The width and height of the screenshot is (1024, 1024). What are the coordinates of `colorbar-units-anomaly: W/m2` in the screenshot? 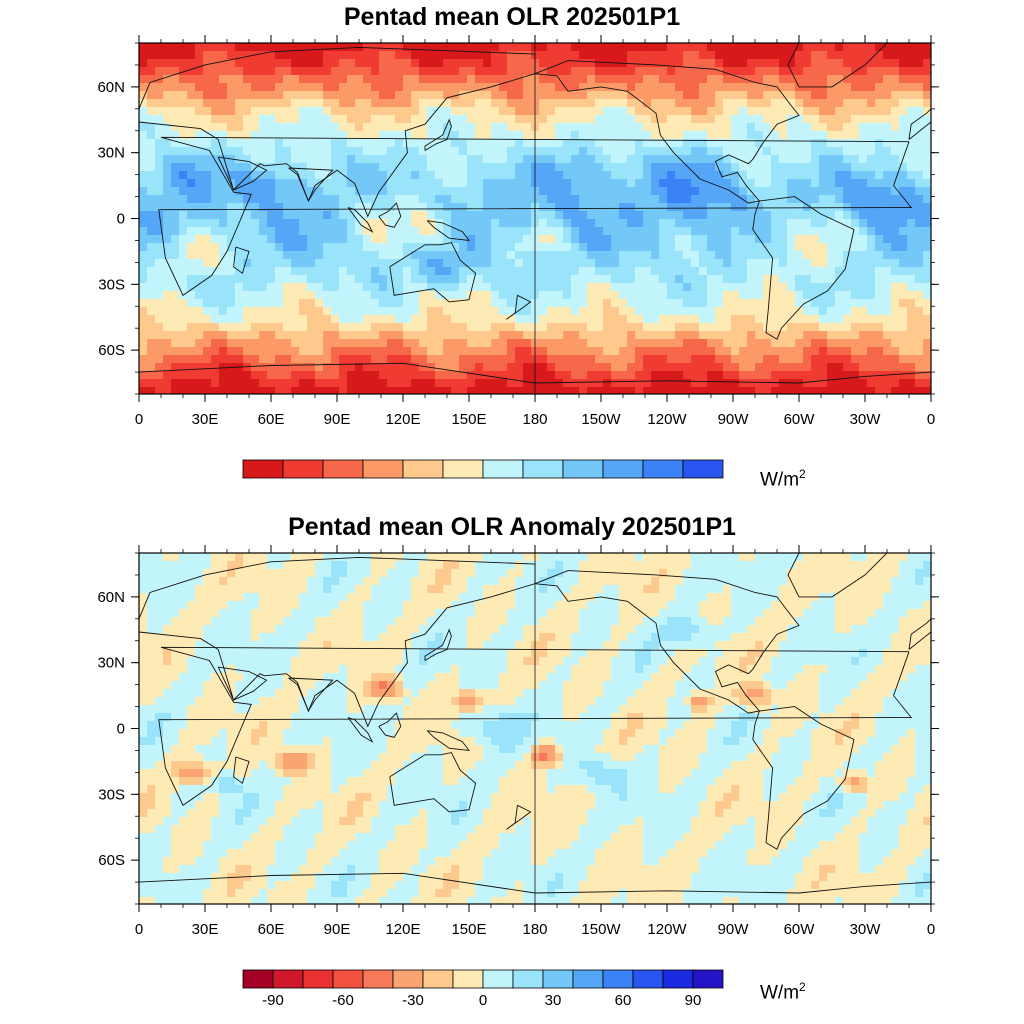 It's located at (783, 992).